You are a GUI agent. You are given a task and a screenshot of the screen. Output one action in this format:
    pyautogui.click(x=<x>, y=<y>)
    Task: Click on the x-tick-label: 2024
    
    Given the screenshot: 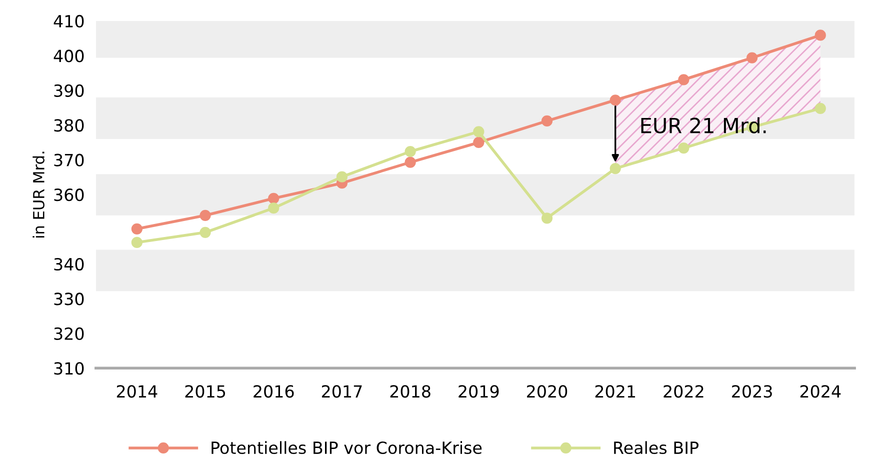 What is the action you would take?
    pyautogui.click(x=820, y=391)
    